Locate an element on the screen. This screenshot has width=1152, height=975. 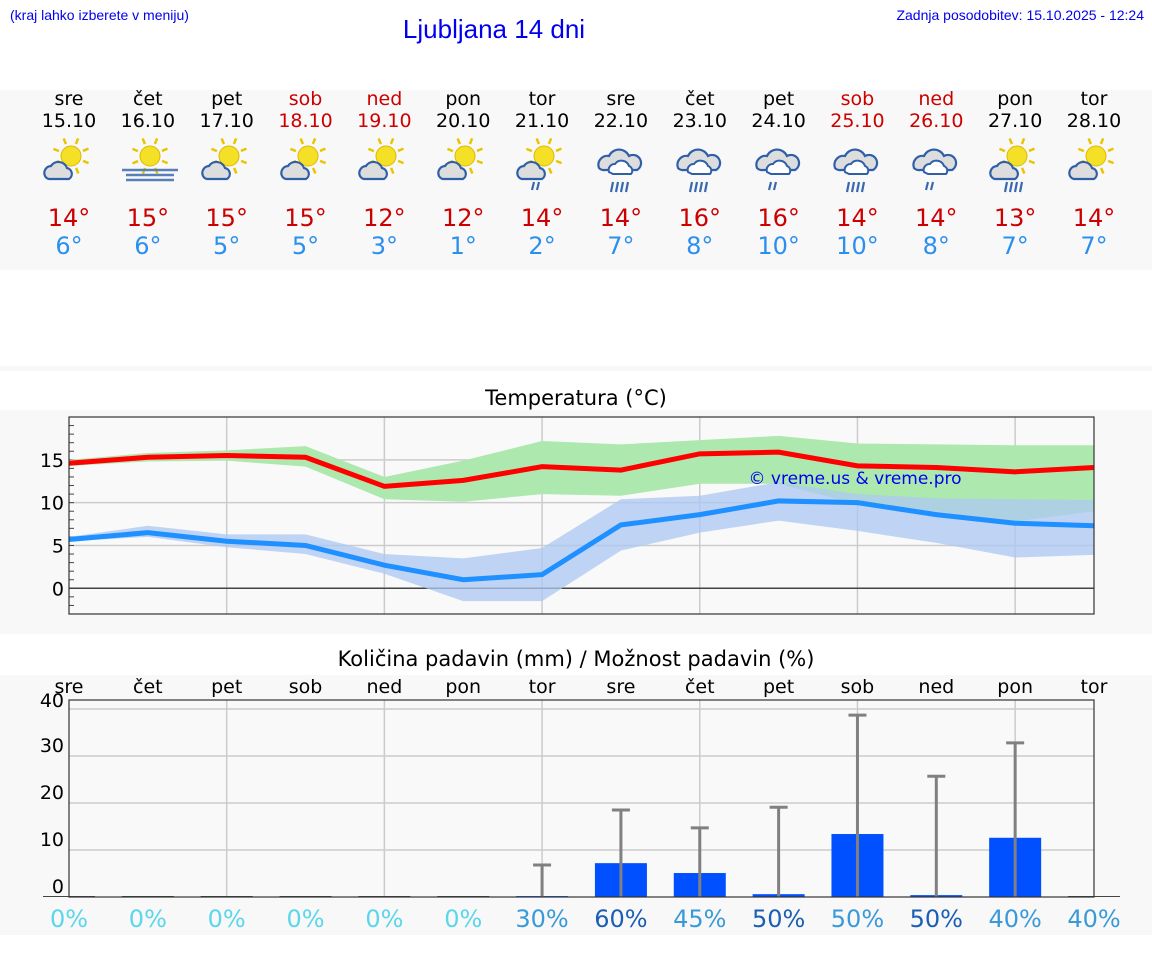
day-date: 16.10 is located at coordinates (148, 121).